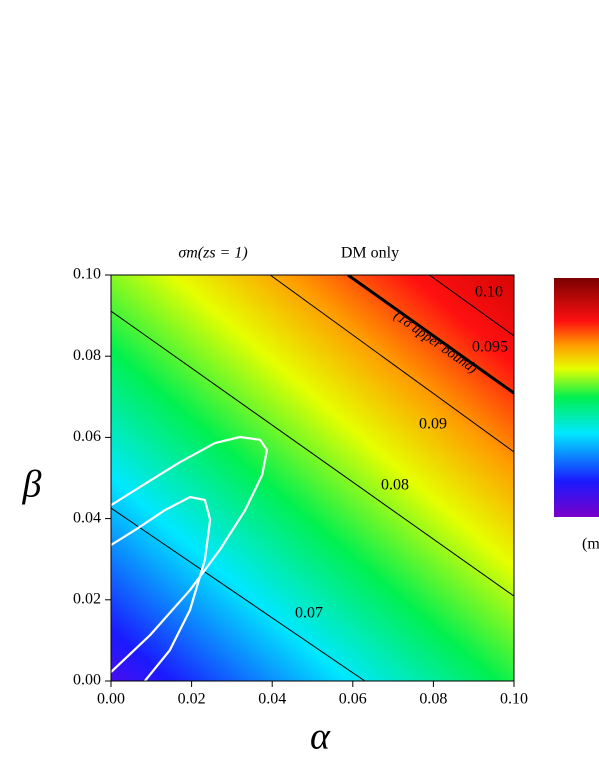  I want to click on chart-subtitle: DM only, so click(370, 253).